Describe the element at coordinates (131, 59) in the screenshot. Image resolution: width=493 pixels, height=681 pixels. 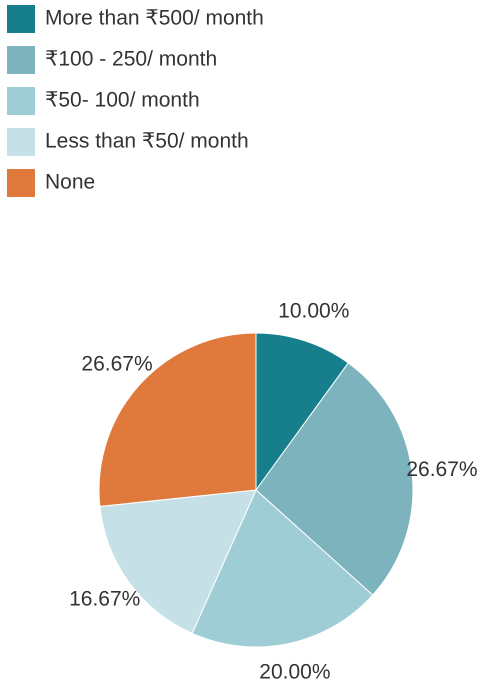
I see `legend-label: ₹100 - 250/ month` at that location.